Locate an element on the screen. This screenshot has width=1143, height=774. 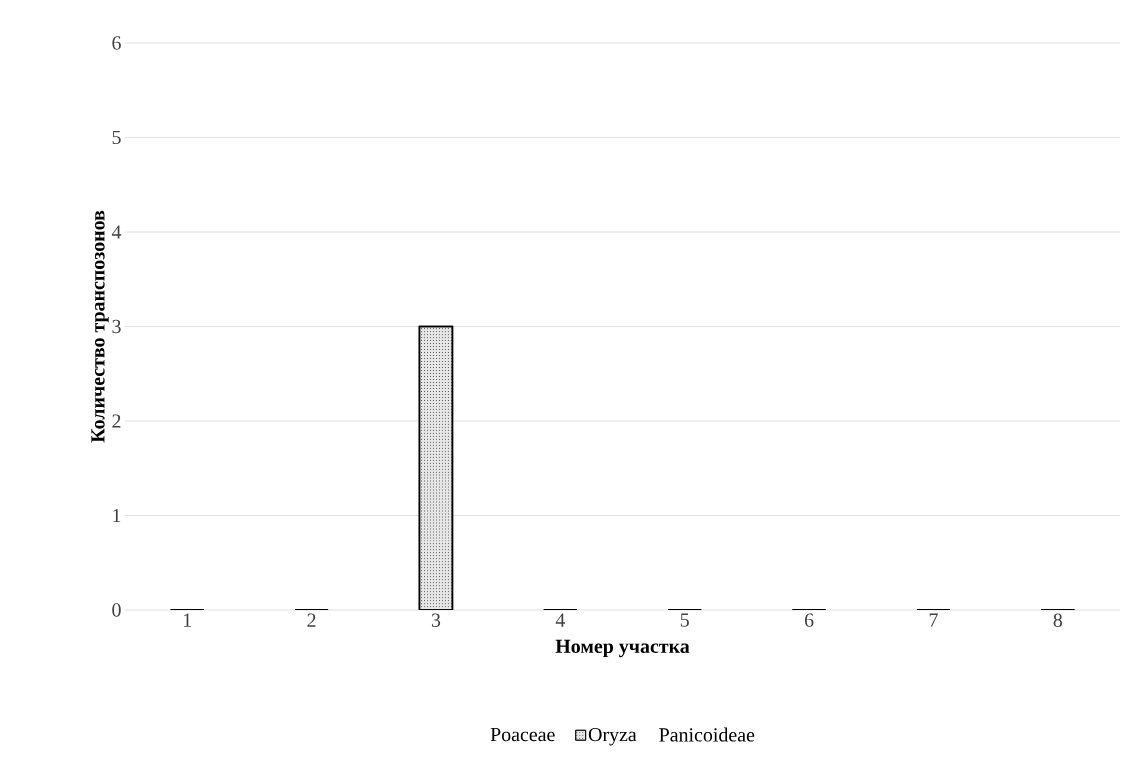
text: Panicoideae is located at coordinates (707, 734).